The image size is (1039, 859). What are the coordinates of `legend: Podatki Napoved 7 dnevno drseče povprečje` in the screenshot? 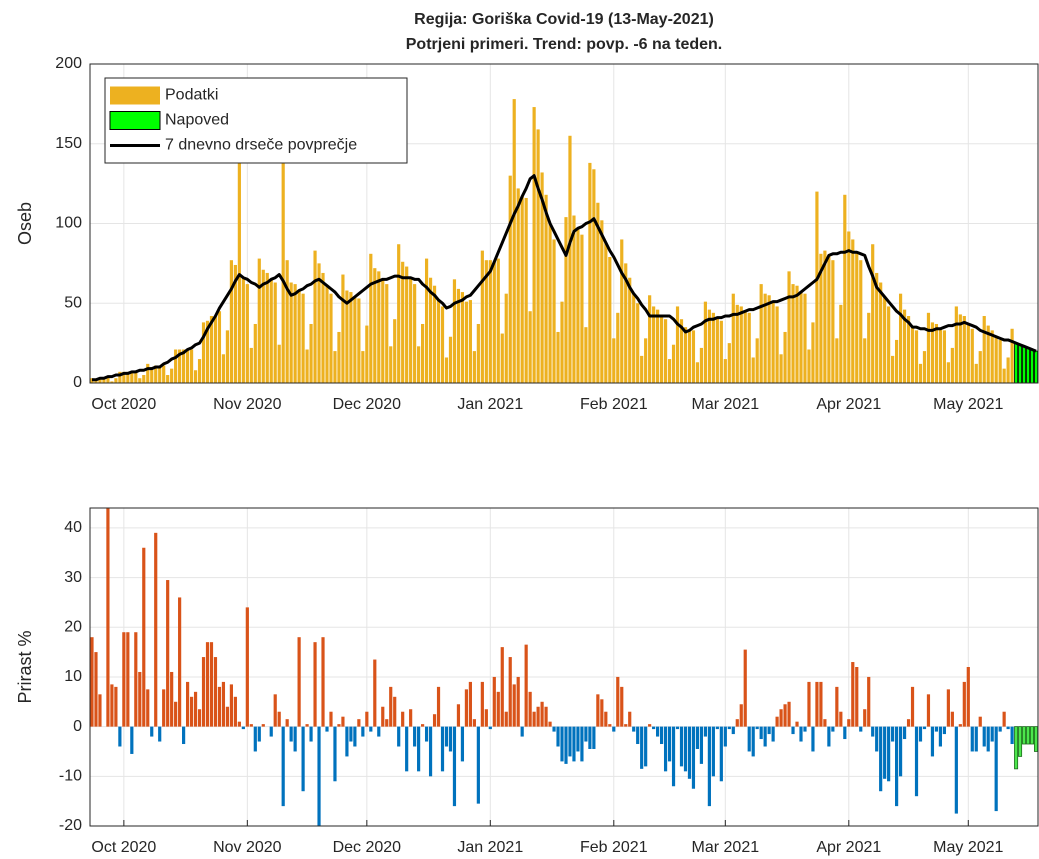 It's located at (256, 120).